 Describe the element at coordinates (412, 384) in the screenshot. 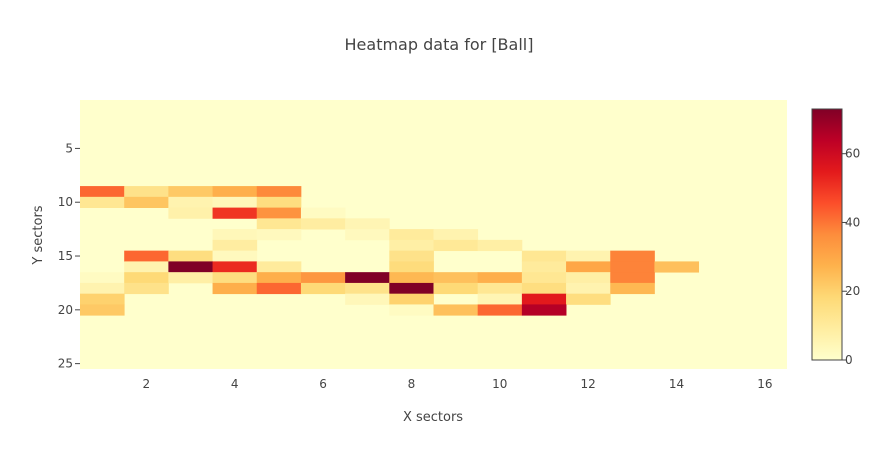

I see `x-tick-label: 8` at that location.